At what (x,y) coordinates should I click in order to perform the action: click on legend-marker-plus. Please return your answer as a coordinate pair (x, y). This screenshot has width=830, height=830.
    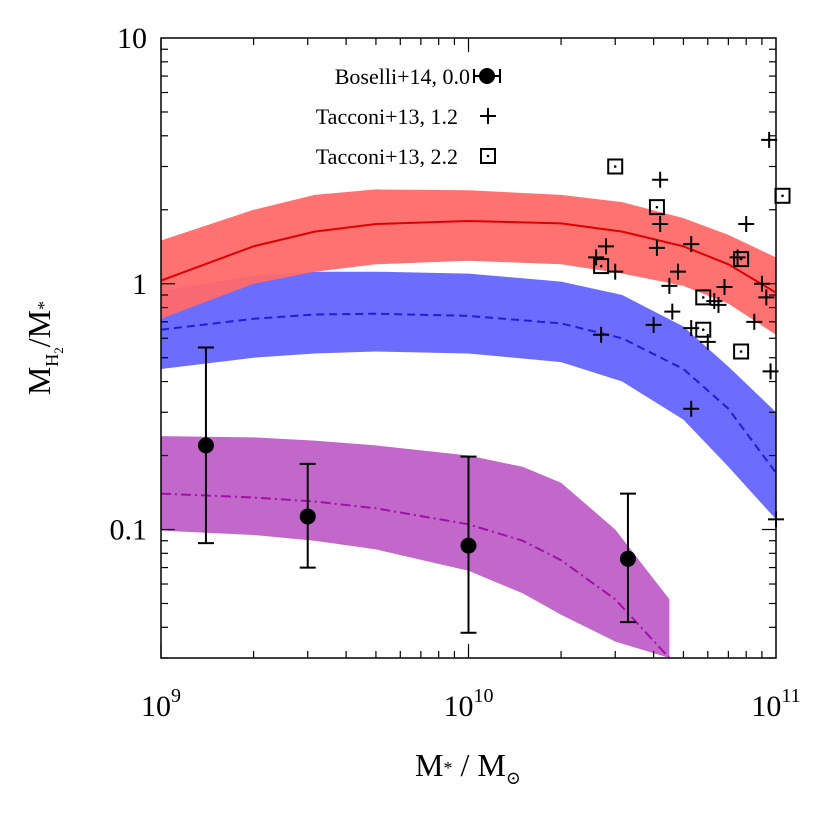
    Looking at the image, I should click on (488, 116).